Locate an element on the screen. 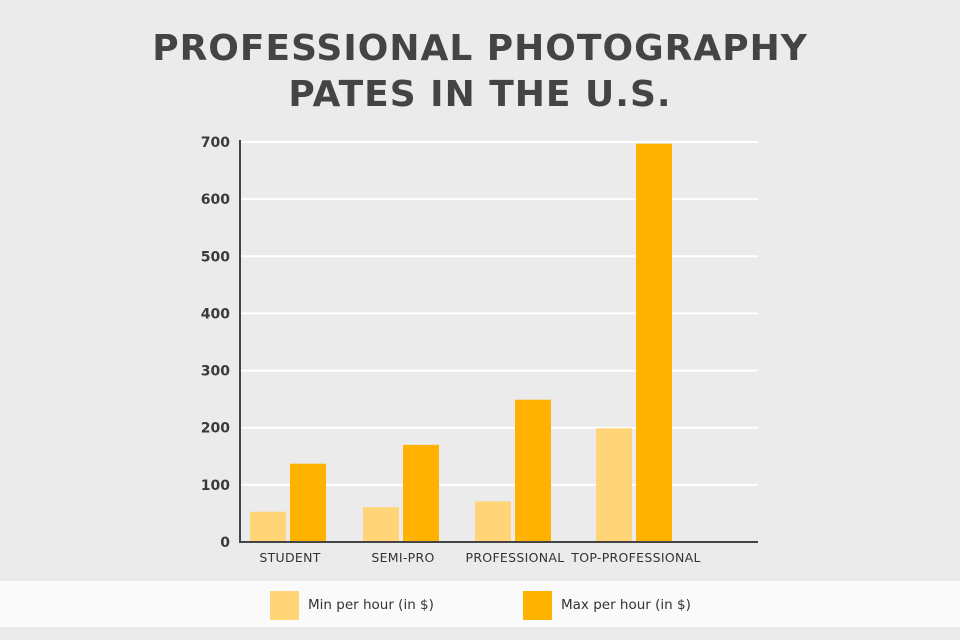 The image size is (960, 640). y-tick-label: 100 is located at coordinates (215, 486).